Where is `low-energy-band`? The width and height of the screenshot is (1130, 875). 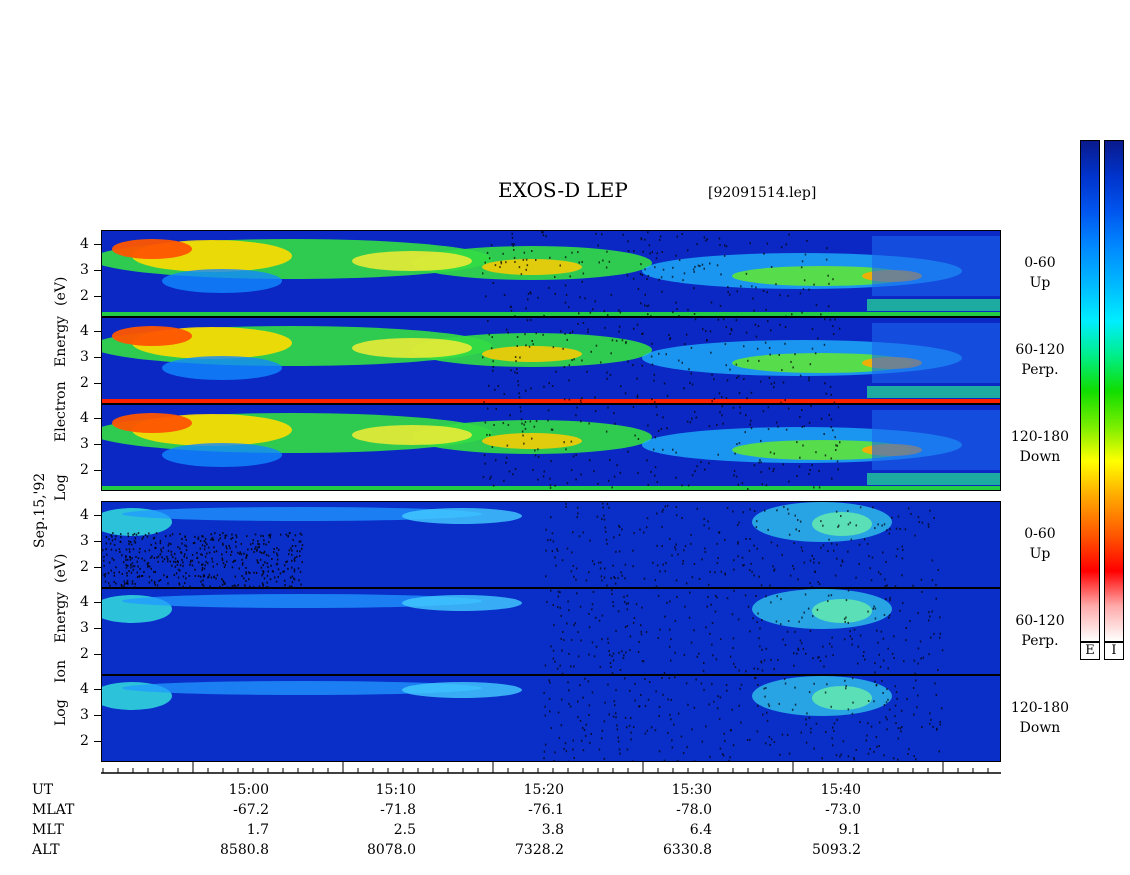 low-energy-band is located at coordinates (551, 401).